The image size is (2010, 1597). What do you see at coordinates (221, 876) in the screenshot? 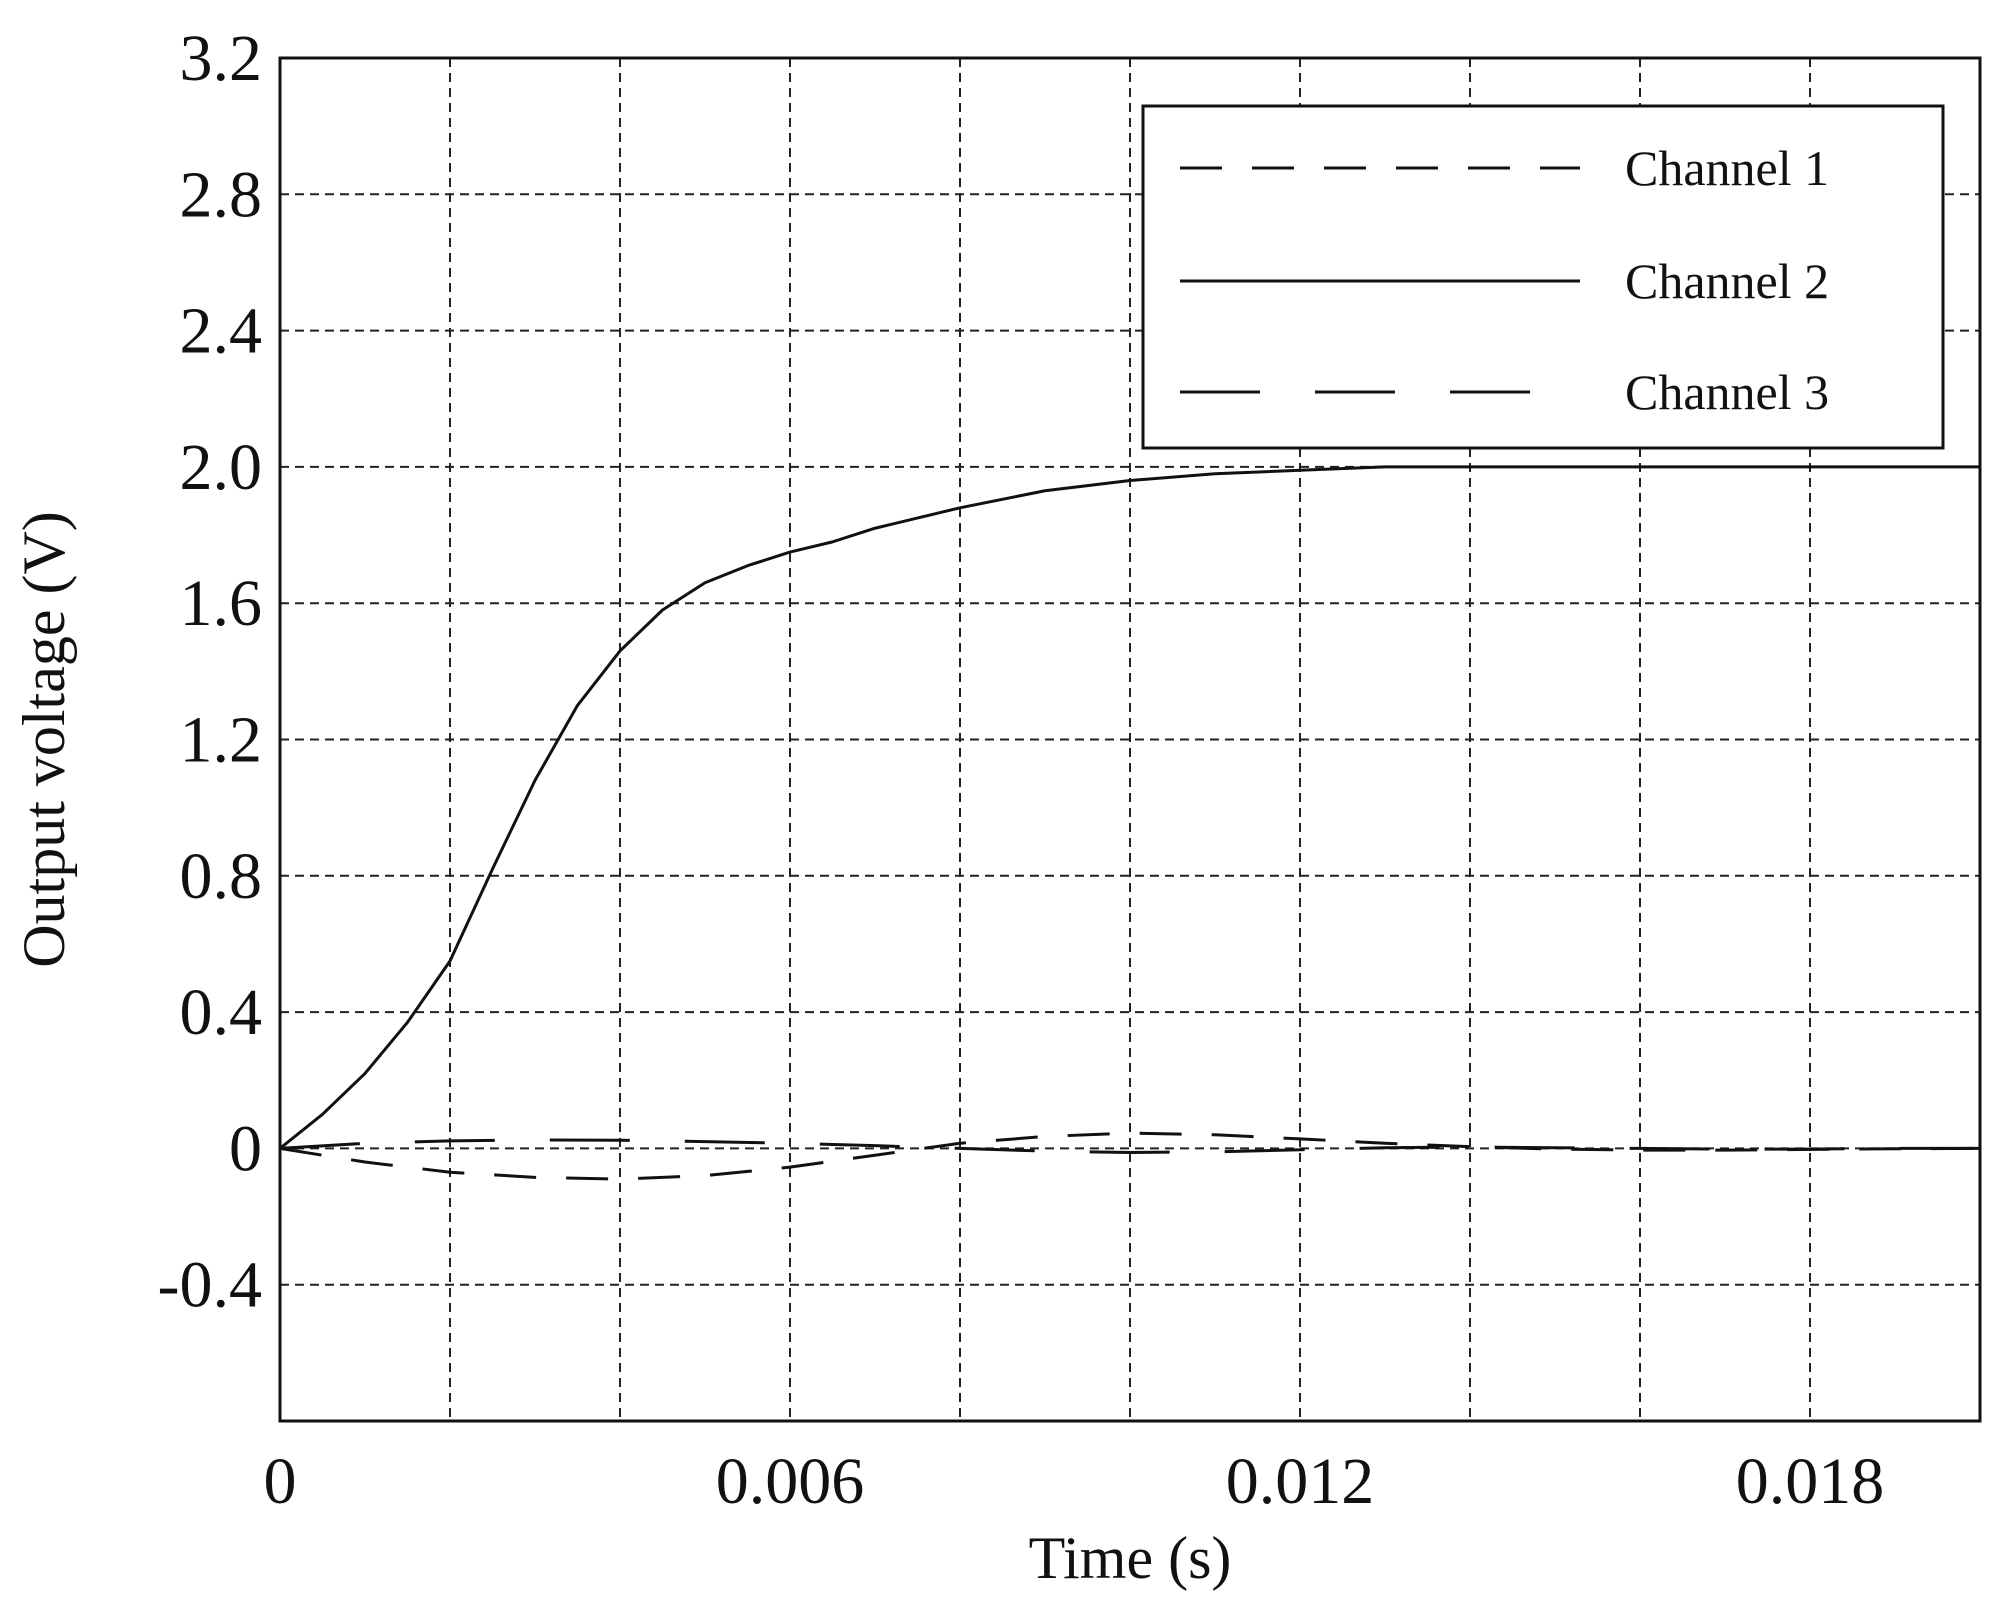
I see `y-tick-label: 0.8` at bounding box center [221, 876].